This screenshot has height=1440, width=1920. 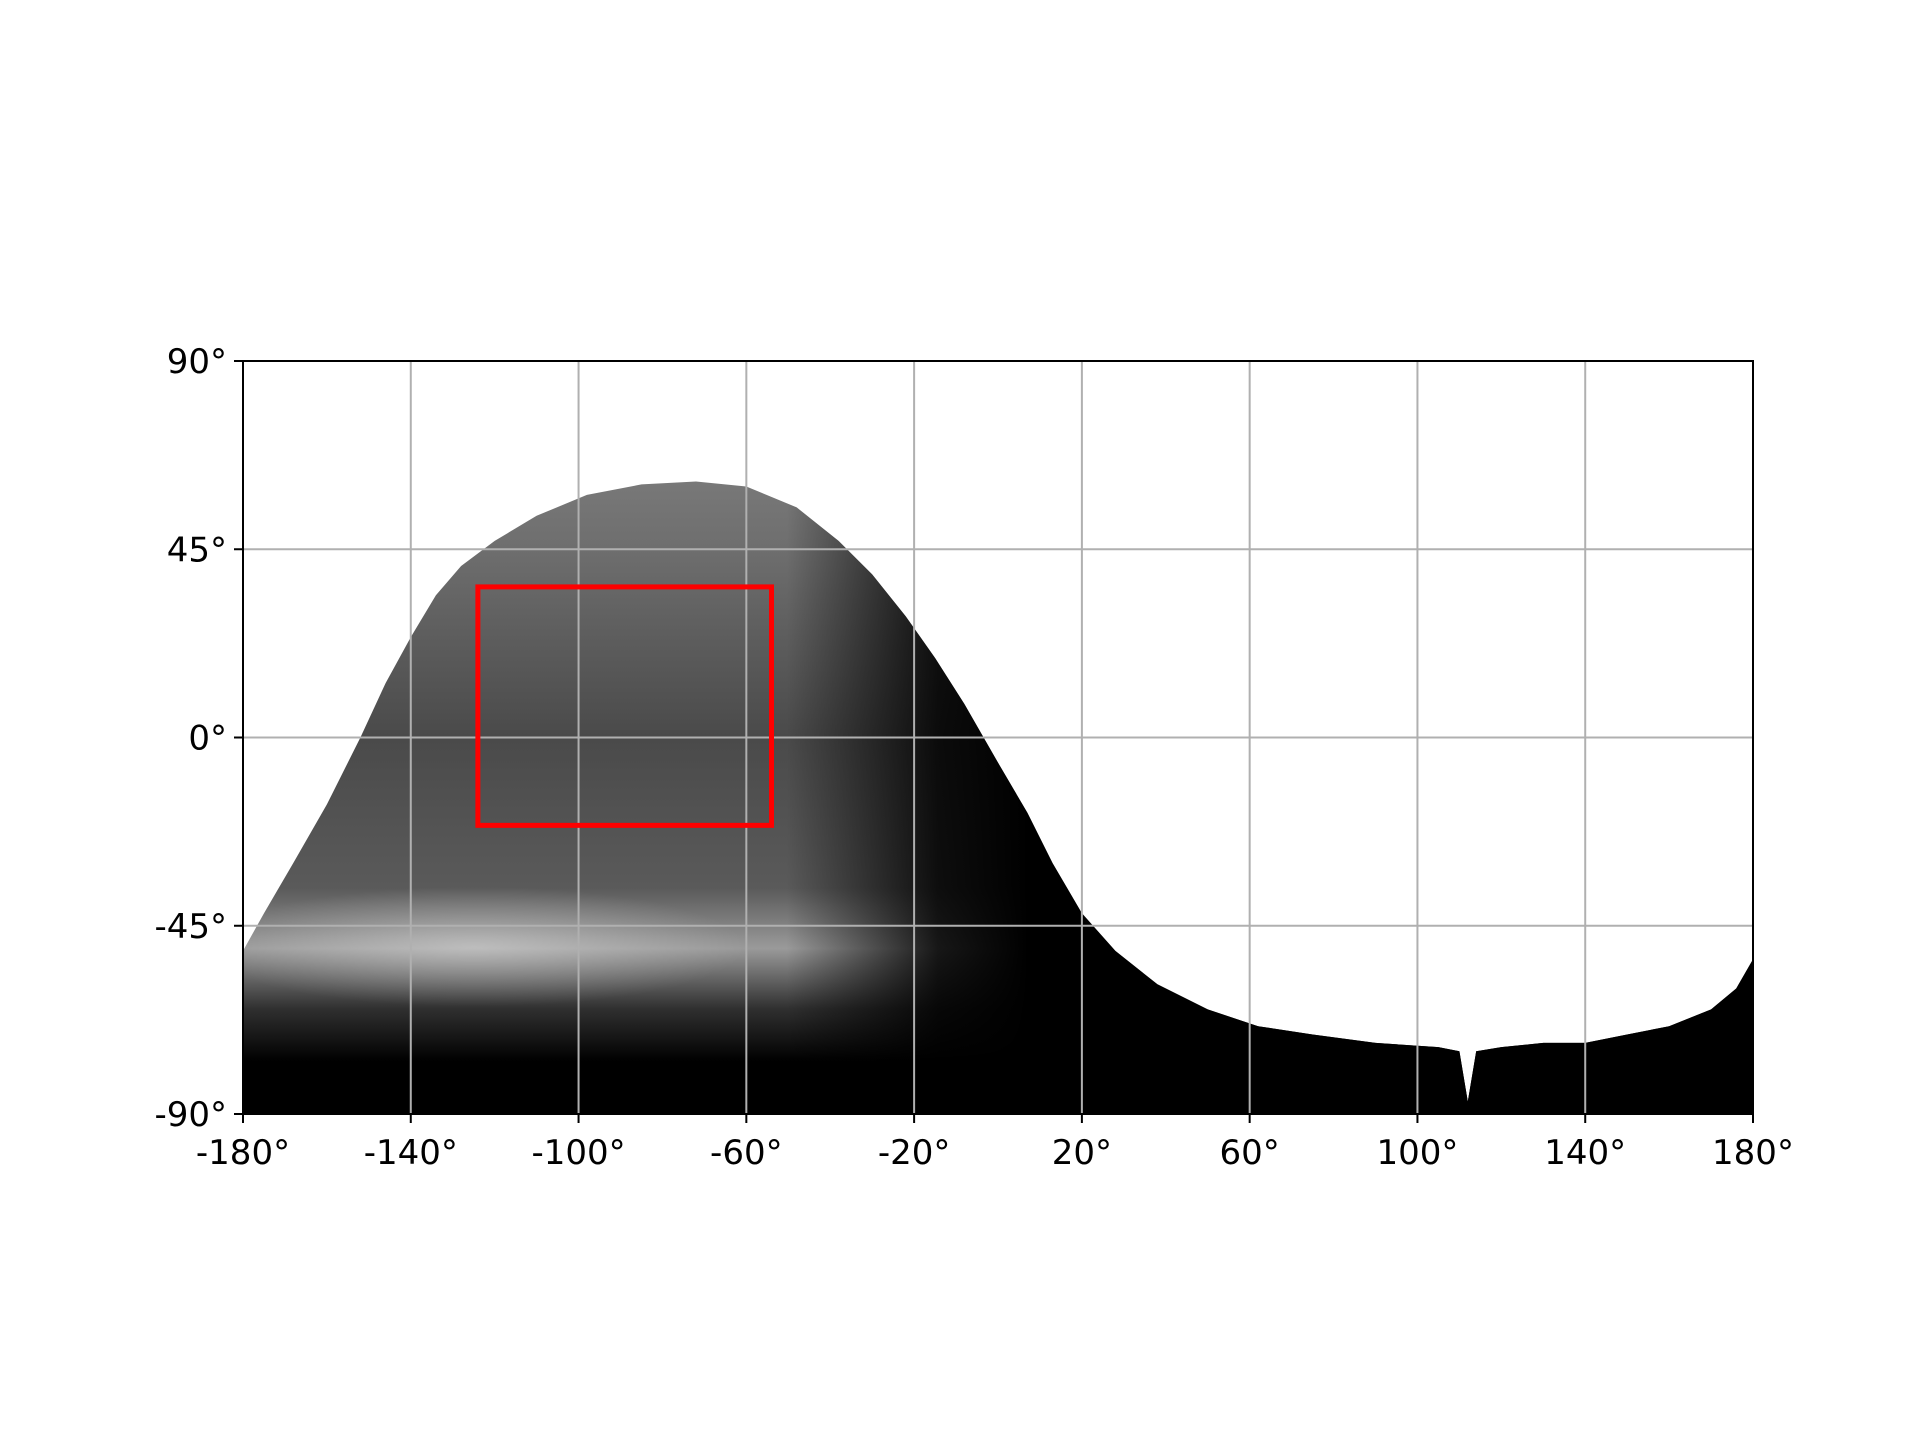 I want to click on x-tick-label: -20°, so click(x=914, y=1153).